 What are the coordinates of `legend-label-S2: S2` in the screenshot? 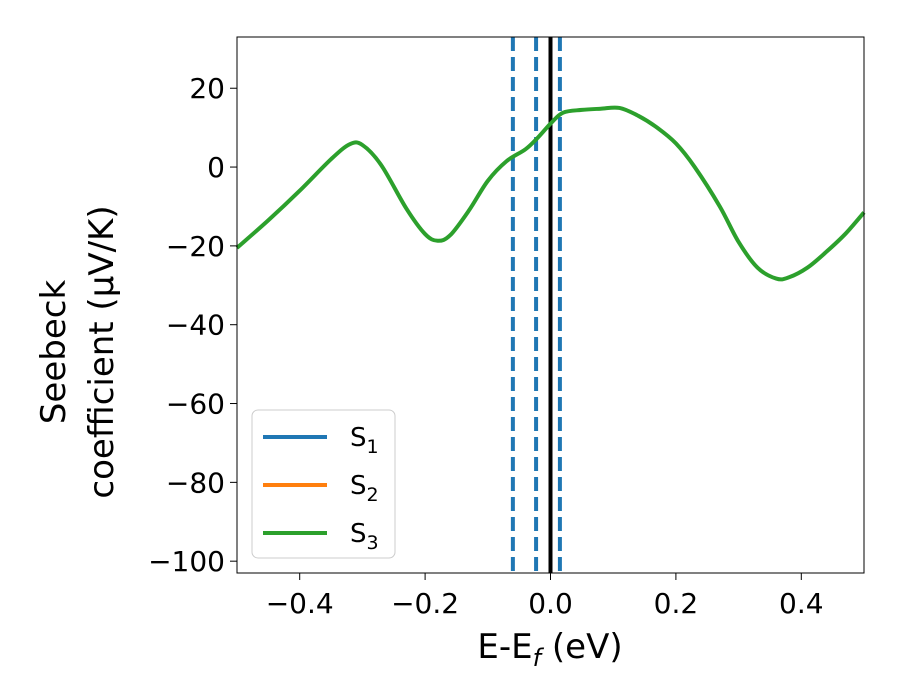 It's located at (364, 488).